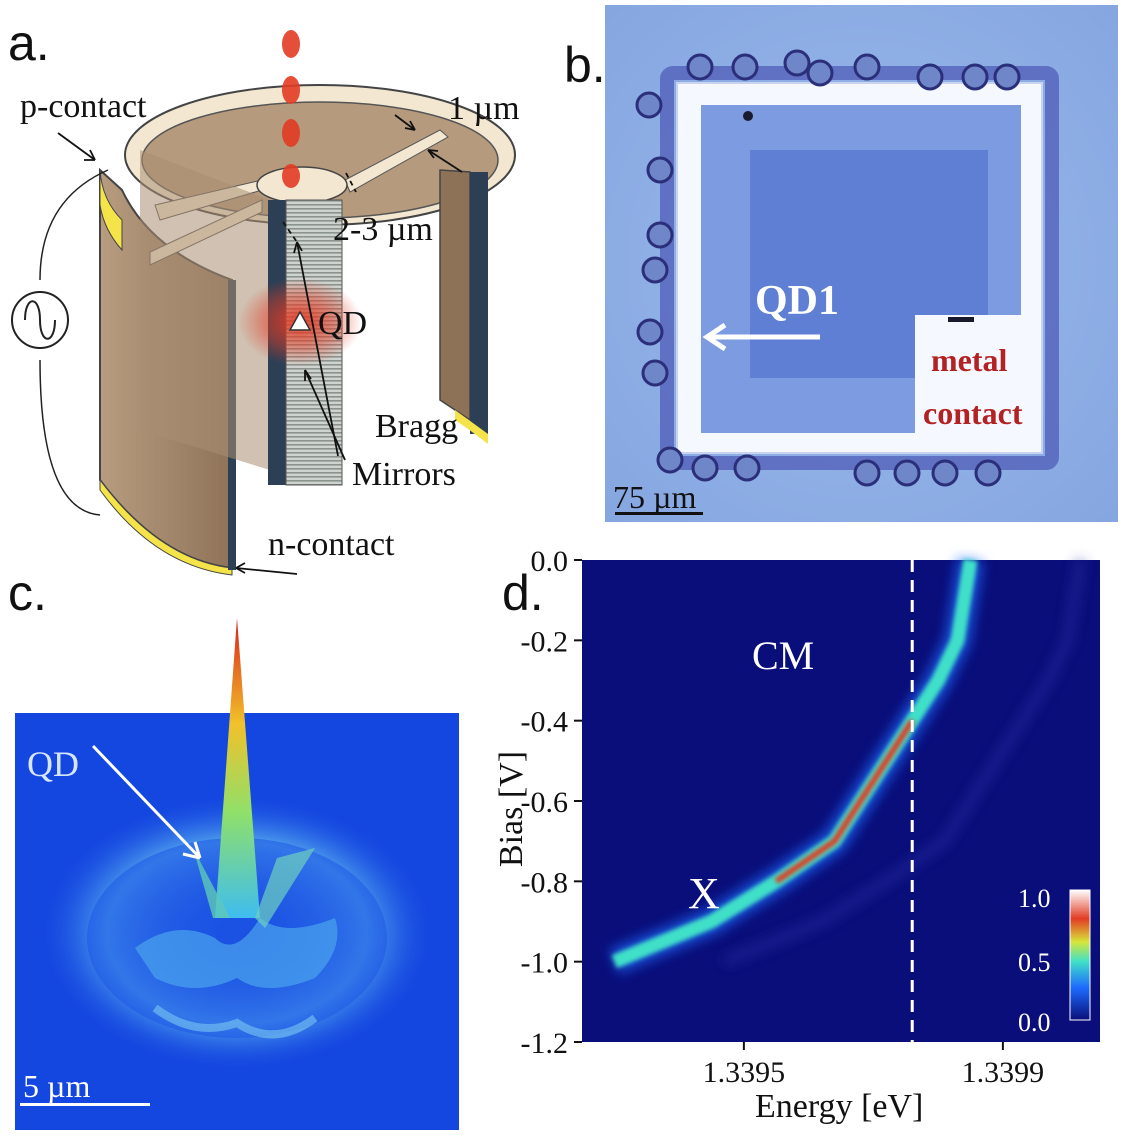  What do you see at coordinates (27, 593) in the screenshot?
I see `panel-c-letter: c.` at bounding box center [27, 593].